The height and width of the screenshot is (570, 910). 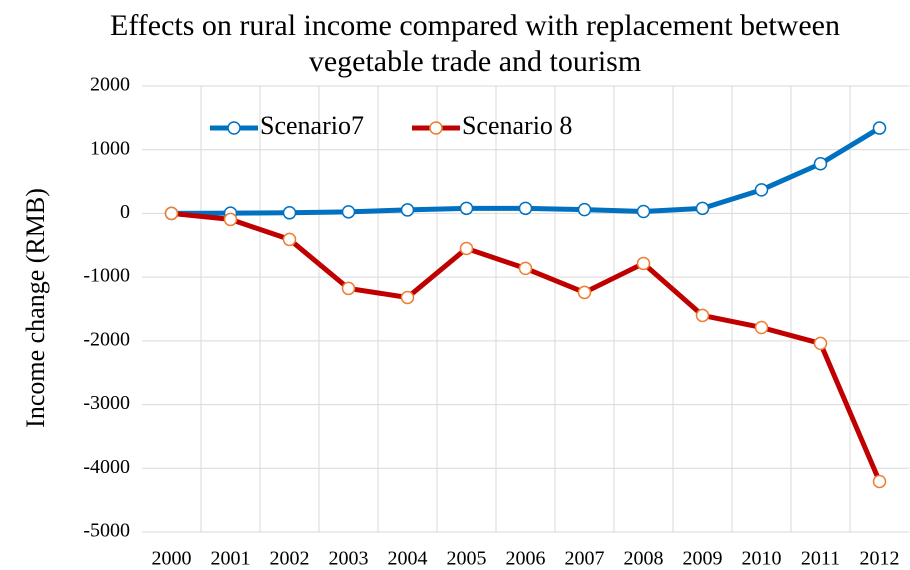 What do you see at coordinates (172, 559) in the screenshot?
I see `x-tick-label: 2000` at bounding box center [172, 559].